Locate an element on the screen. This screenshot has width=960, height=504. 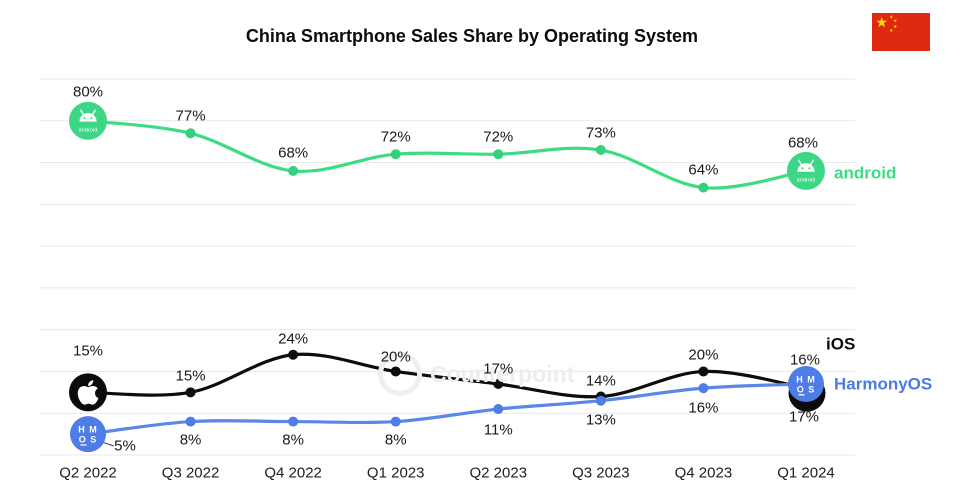
x-axis-label-2: Q4 2022 is located at coordinates (293, 473).